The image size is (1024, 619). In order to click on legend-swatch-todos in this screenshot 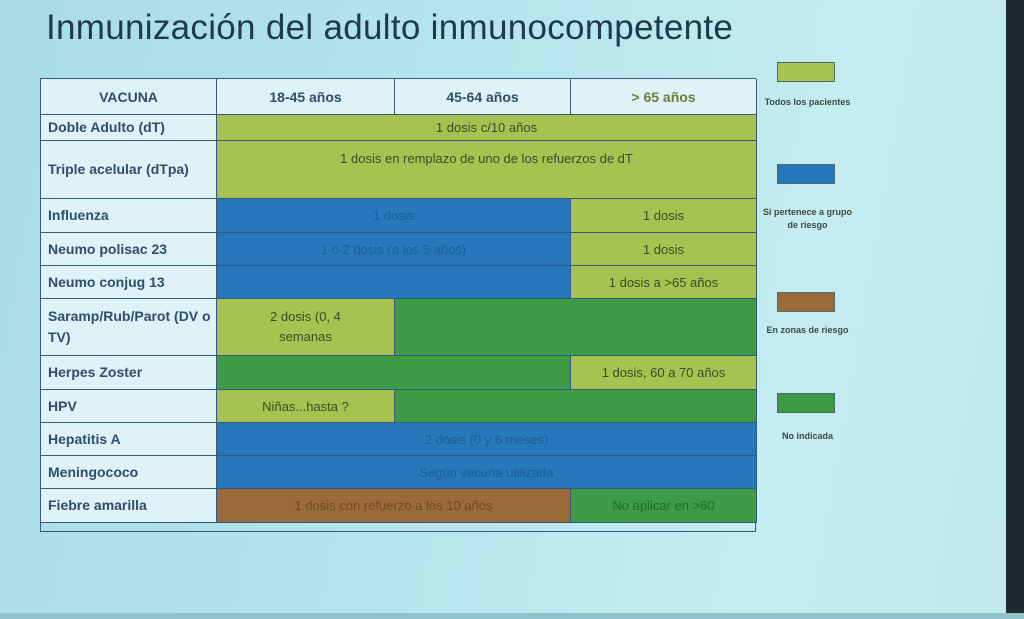, I will do `click(806, 72)`.